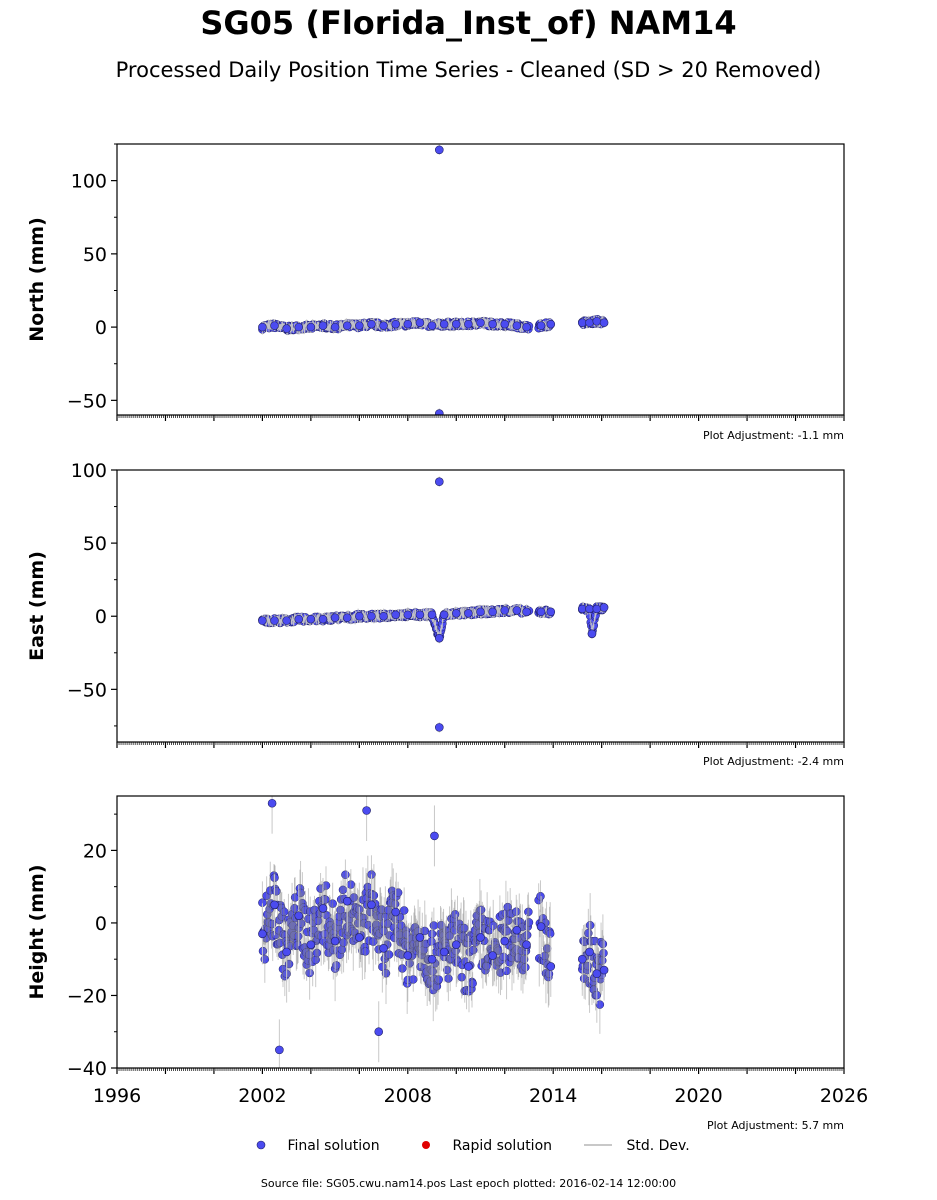 This screenshot has width=937, height=1200. I want to click on legend-rapid: Rapid solution, so click(486, 1146).